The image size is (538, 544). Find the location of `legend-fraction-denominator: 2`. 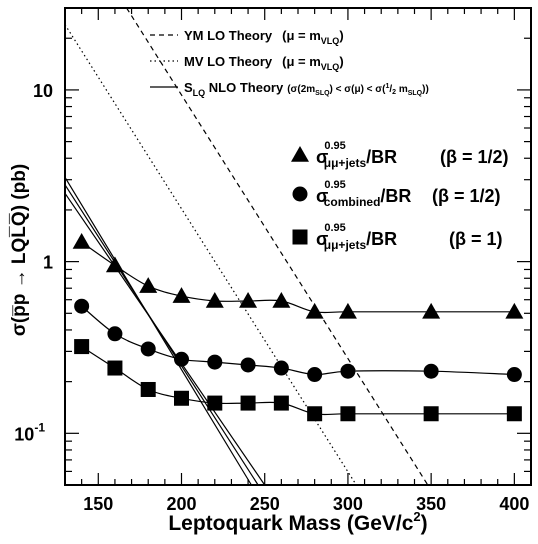

legend-fraction-denominator: 2 is located at coordinates (394, 92).